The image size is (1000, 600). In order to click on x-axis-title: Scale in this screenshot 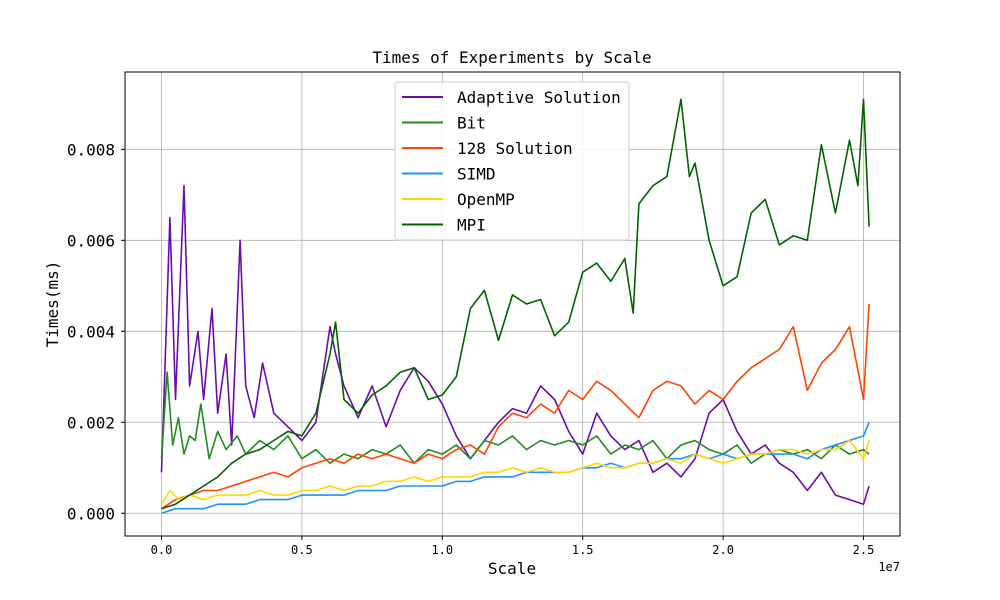, I will do `click(512, 568)`.